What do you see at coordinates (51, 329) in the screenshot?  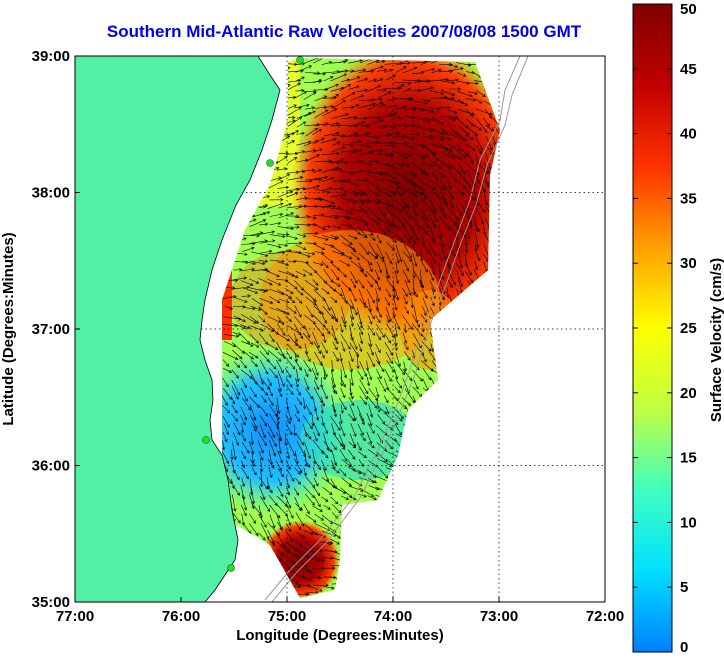 I see `y-tick-label: 37:00` at bounding box center [51, 329].